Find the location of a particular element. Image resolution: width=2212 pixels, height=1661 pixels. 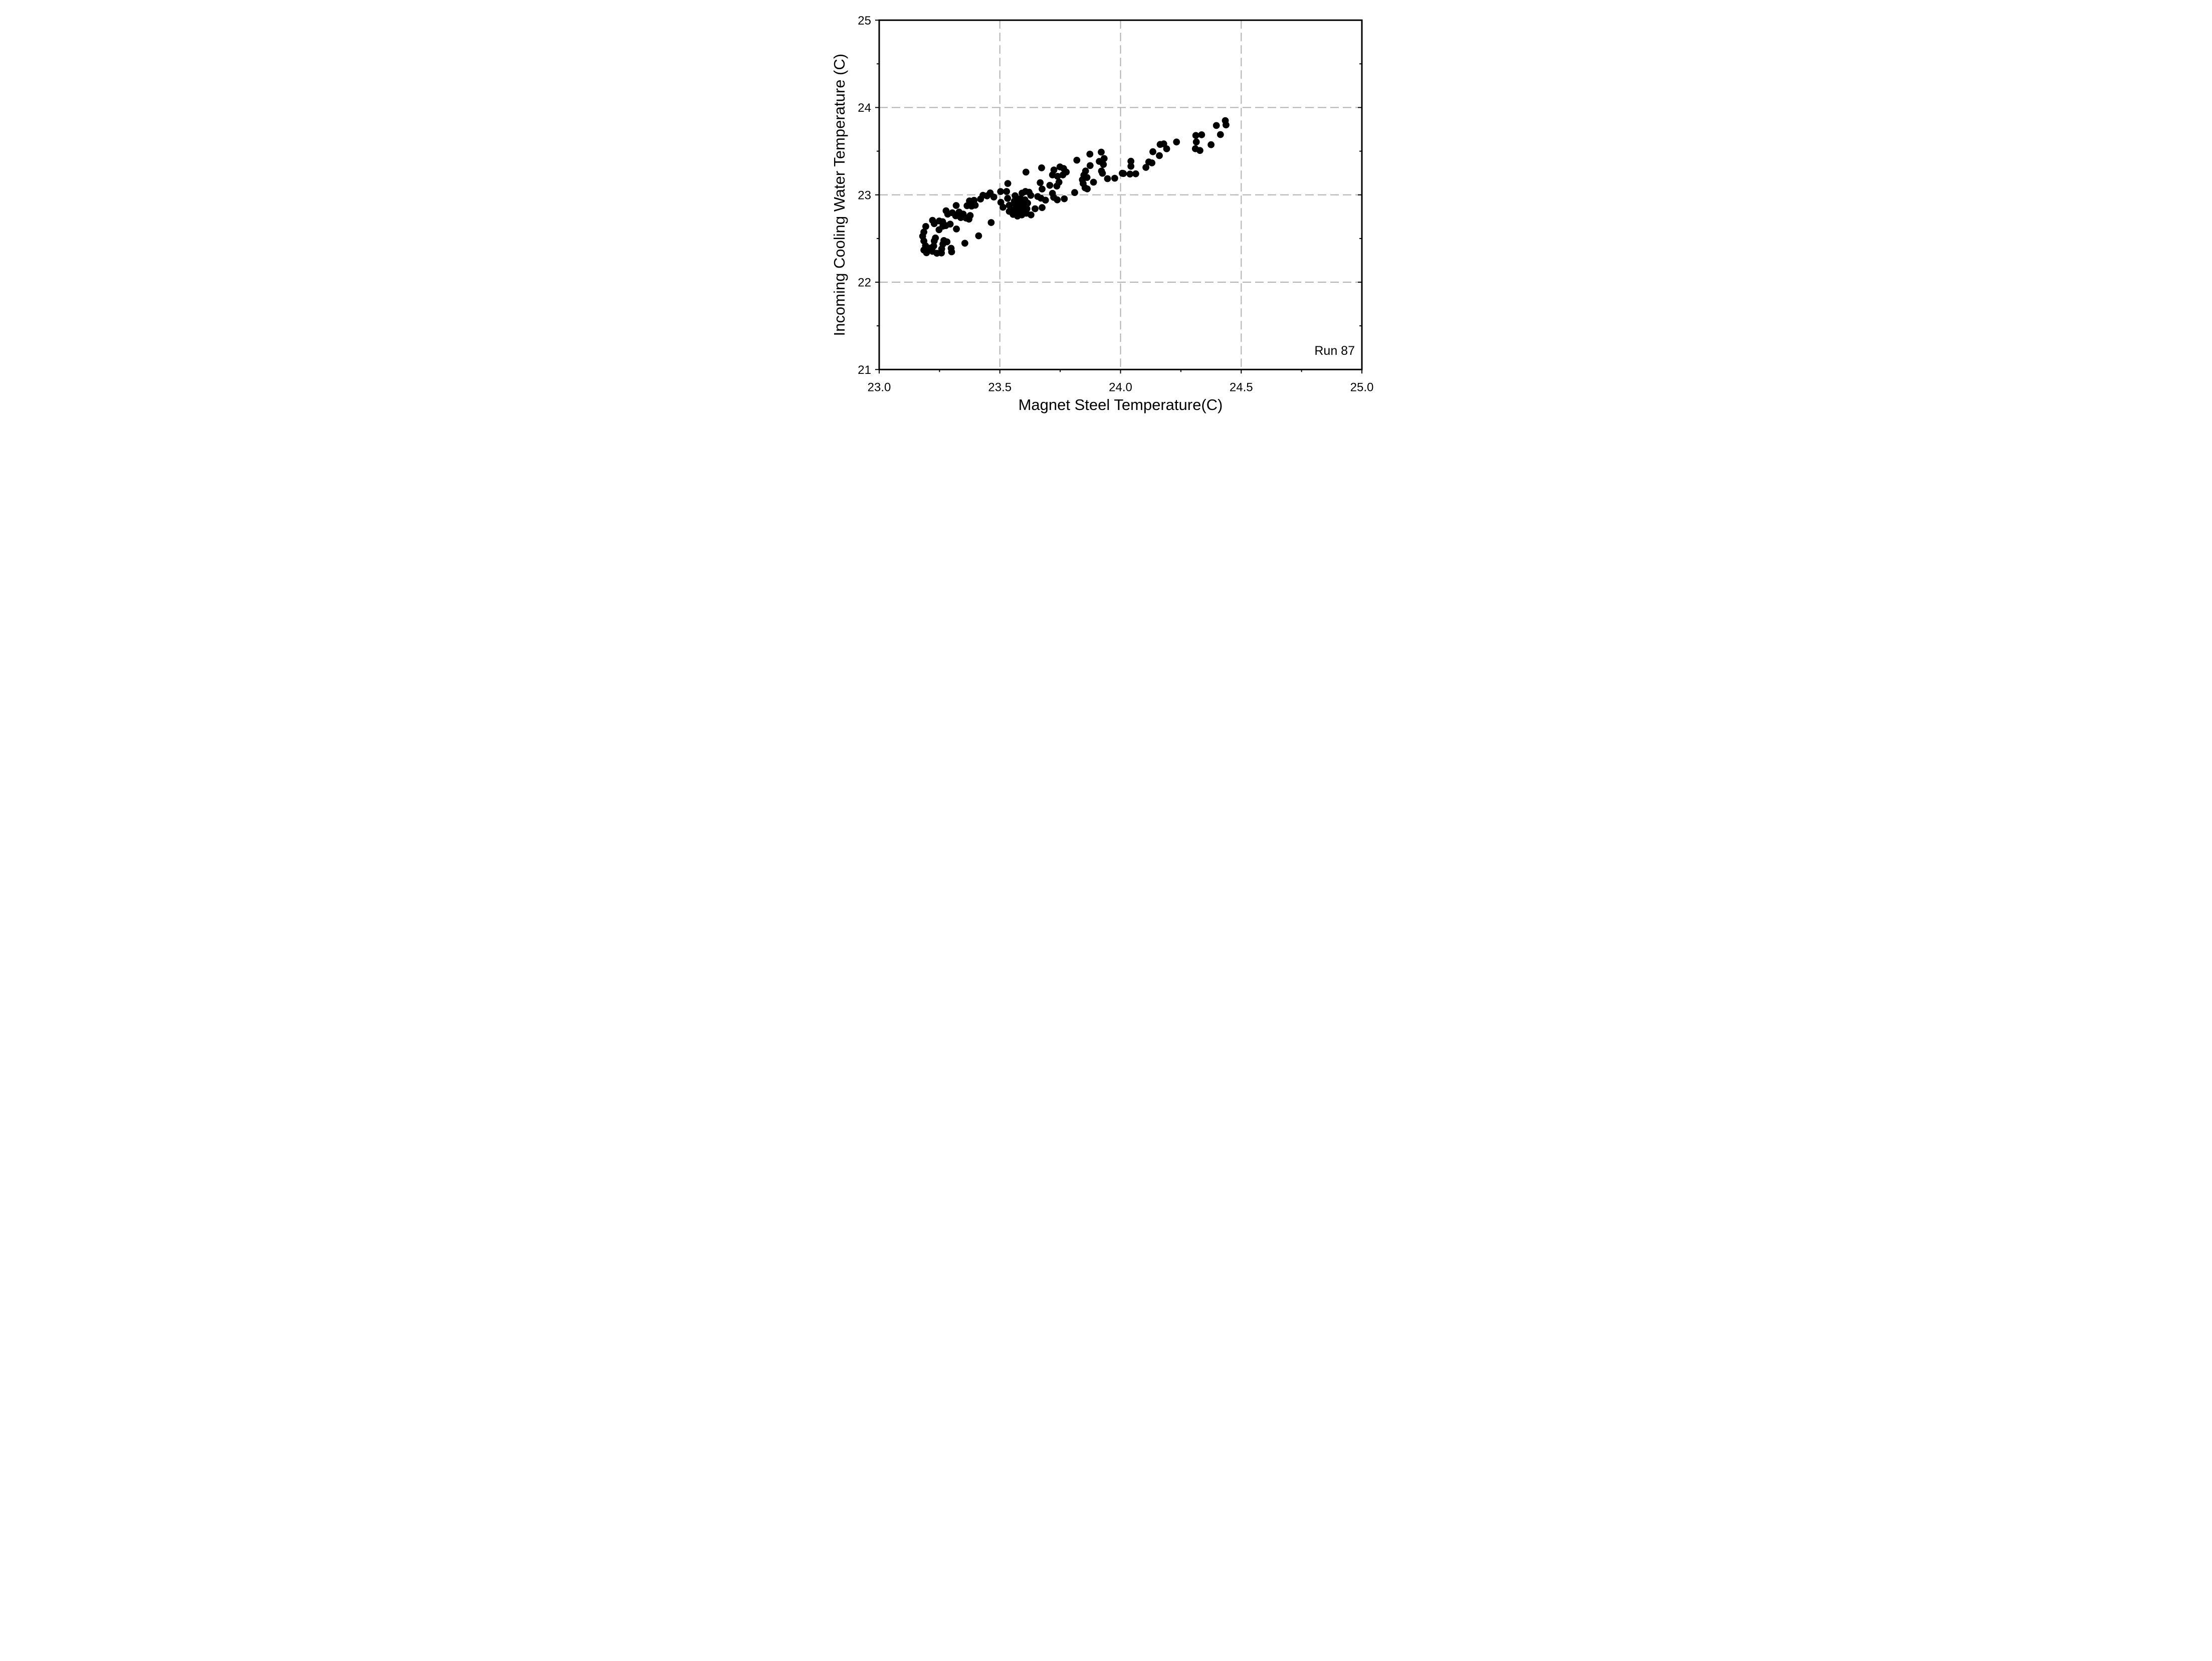

x-tick-label: 23.5 is located at coordinates (1000, 387).